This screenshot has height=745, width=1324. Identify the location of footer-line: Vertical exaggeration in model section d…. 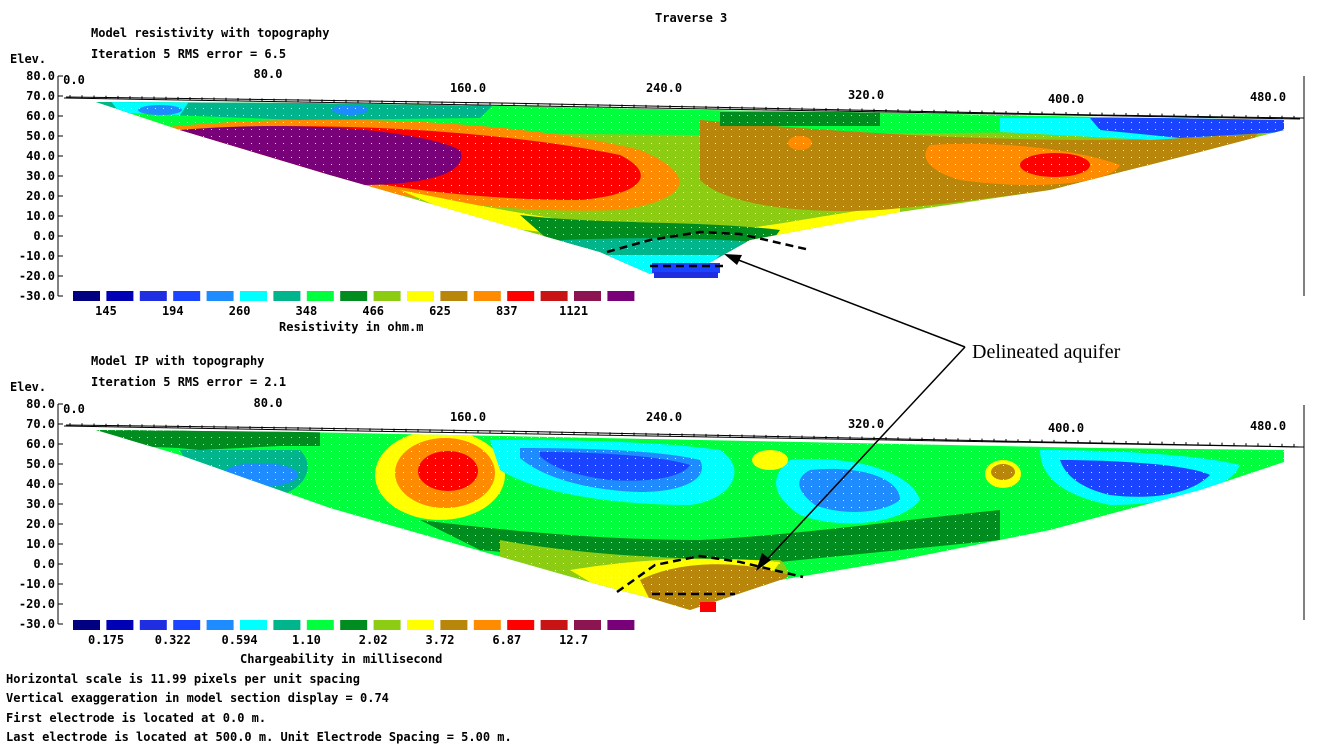
(197, 698).